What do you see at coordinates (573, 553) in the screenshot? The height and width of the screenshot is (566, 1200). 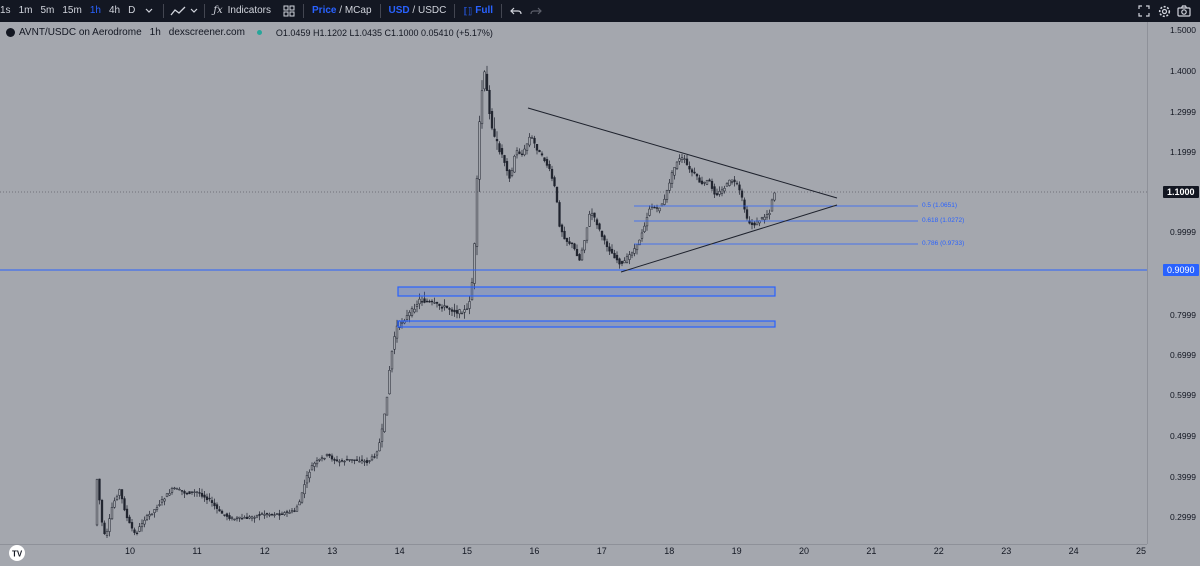 I see `time-scale` at bounding box center [573, 553].